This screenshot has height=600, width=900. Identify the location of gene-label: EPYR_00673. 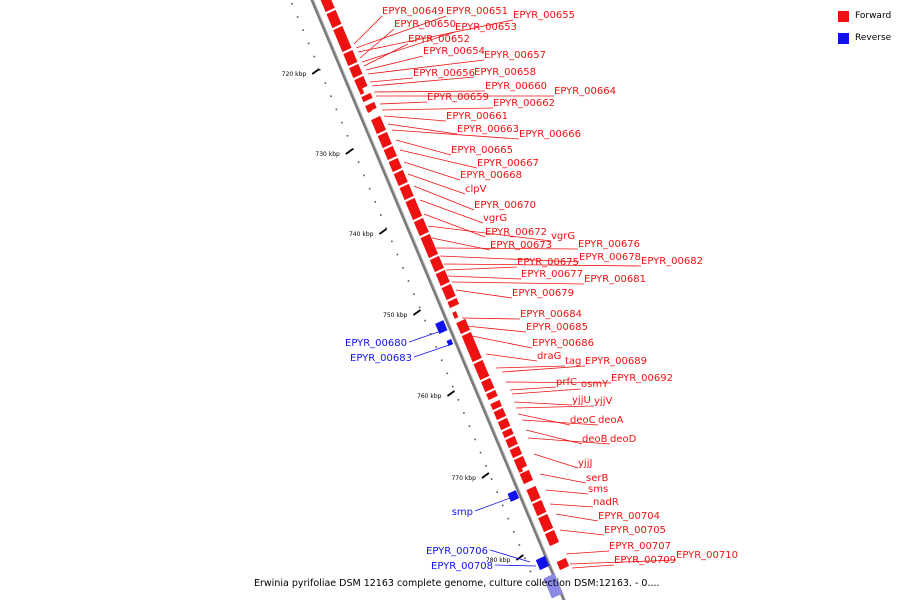
(521, 245).